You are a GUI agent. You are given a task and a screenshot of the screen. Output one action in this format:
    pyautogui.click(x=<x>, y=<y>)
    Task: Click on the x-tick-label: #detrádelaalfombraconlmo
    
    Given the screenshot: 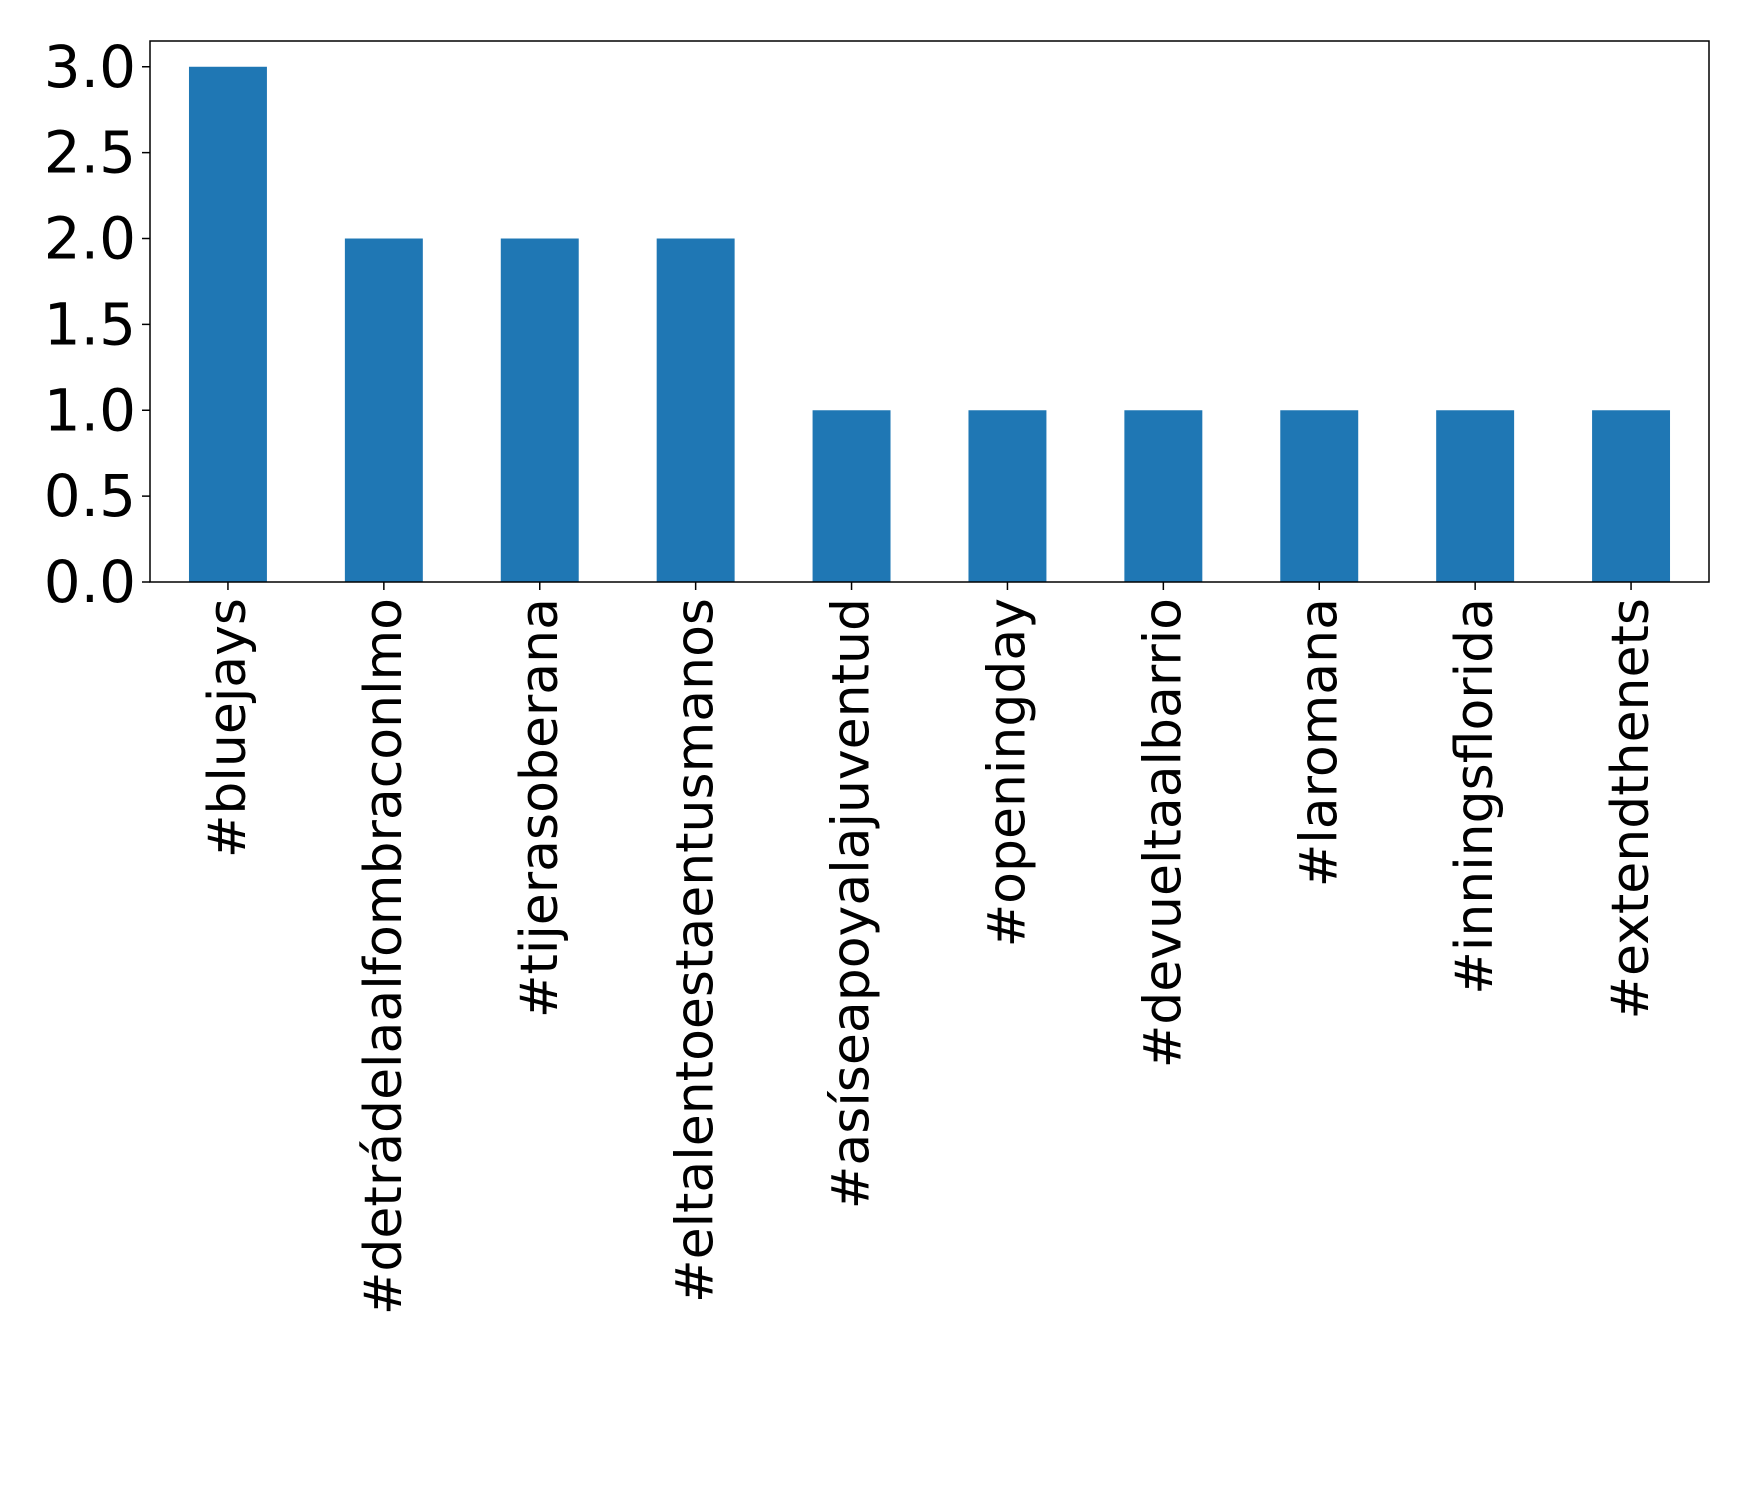 What is the action you would take?
    pyautogui.click(x=384, y=956)
    